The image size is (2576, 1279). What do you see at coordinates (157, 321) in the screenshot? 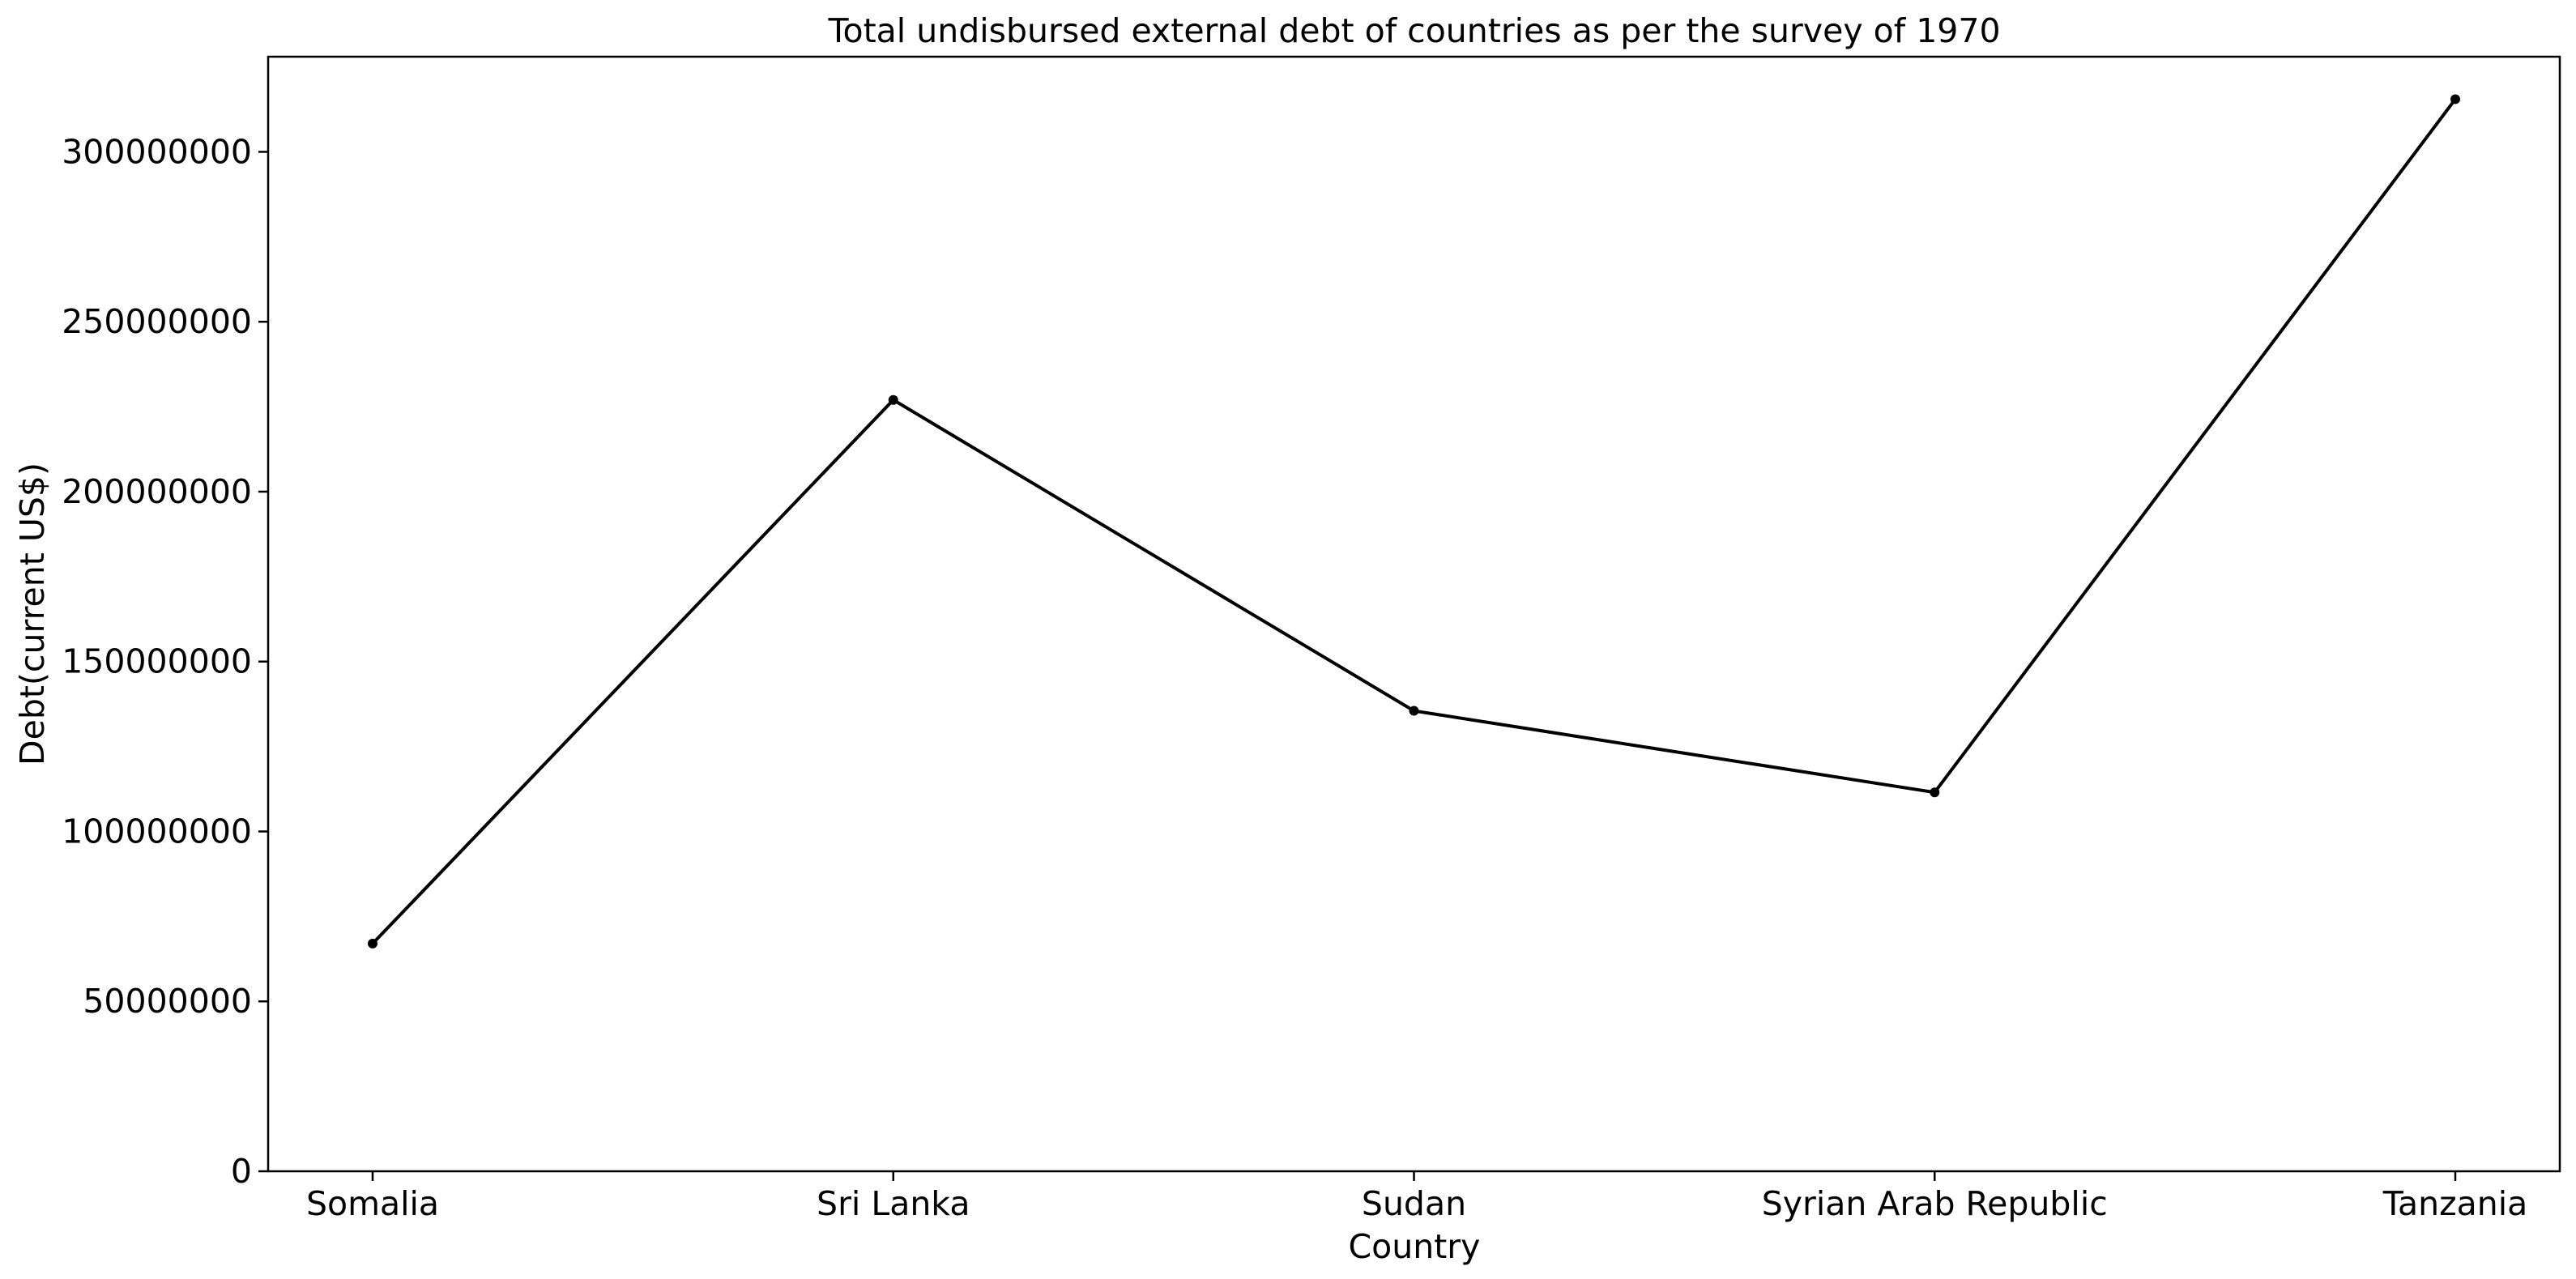
I see `y-tick-label: 250000000` at bounding box center [157, 321].